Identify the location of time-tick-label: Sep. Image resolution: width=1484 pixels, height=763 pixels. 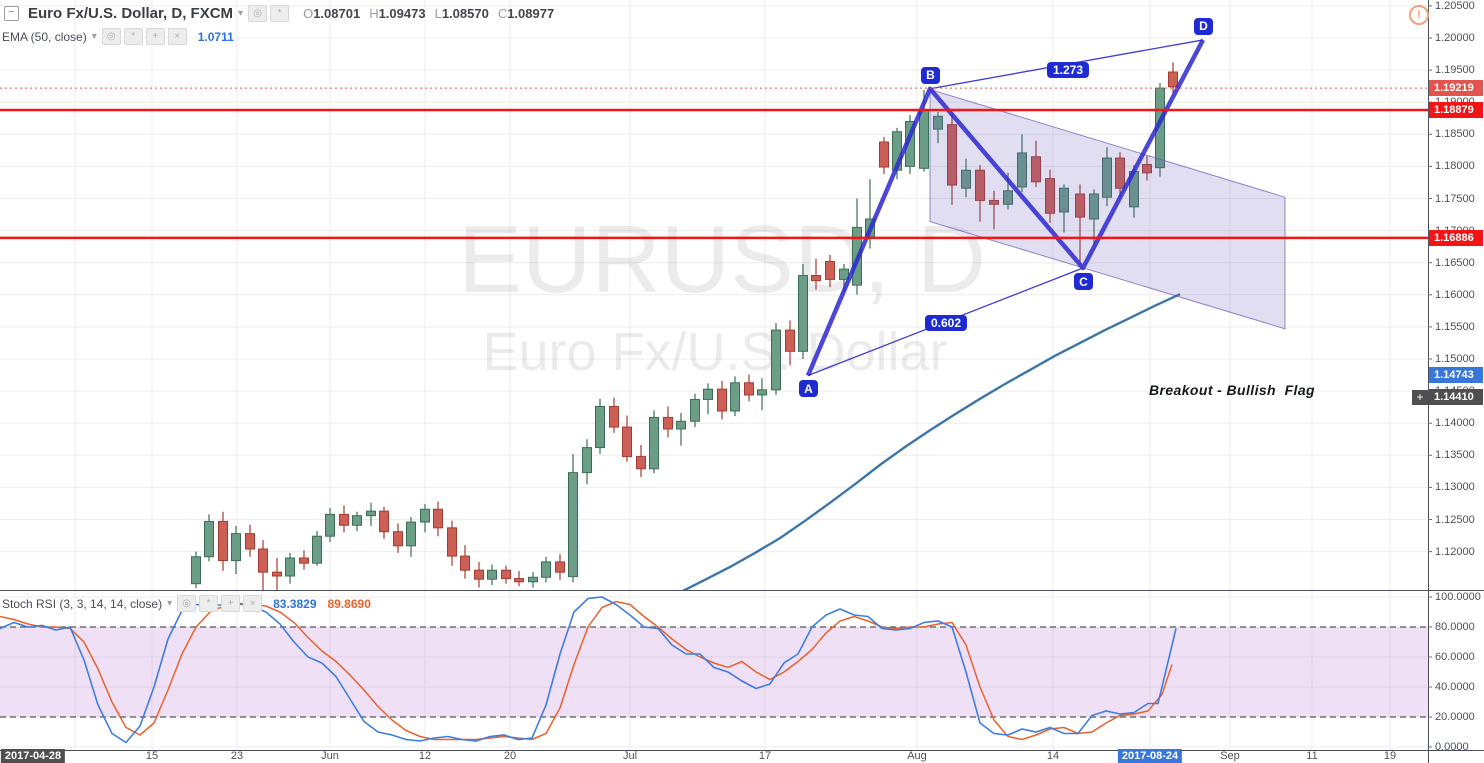
(1230, 756).